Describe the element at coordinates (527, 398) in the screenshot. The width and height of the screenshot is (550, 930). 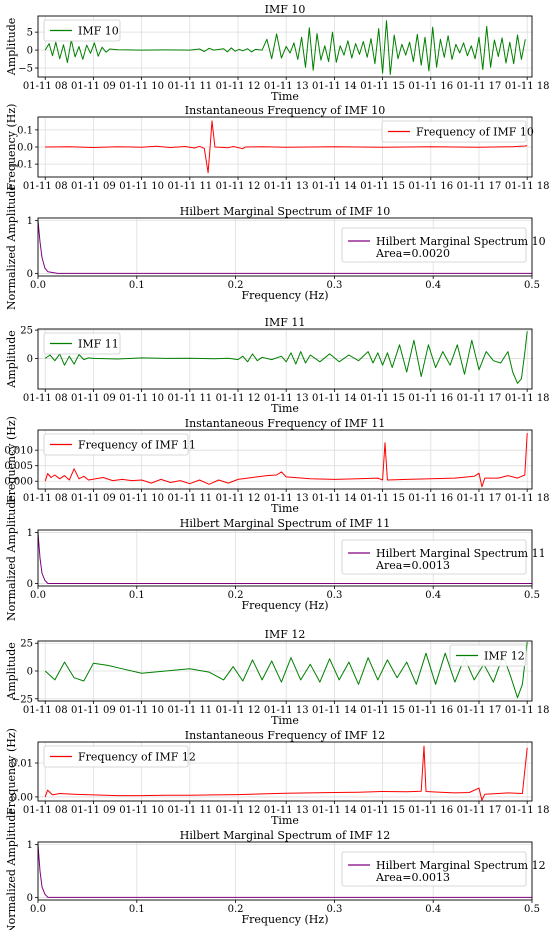
I see `x-tick-label: 01-11 18` at that location.